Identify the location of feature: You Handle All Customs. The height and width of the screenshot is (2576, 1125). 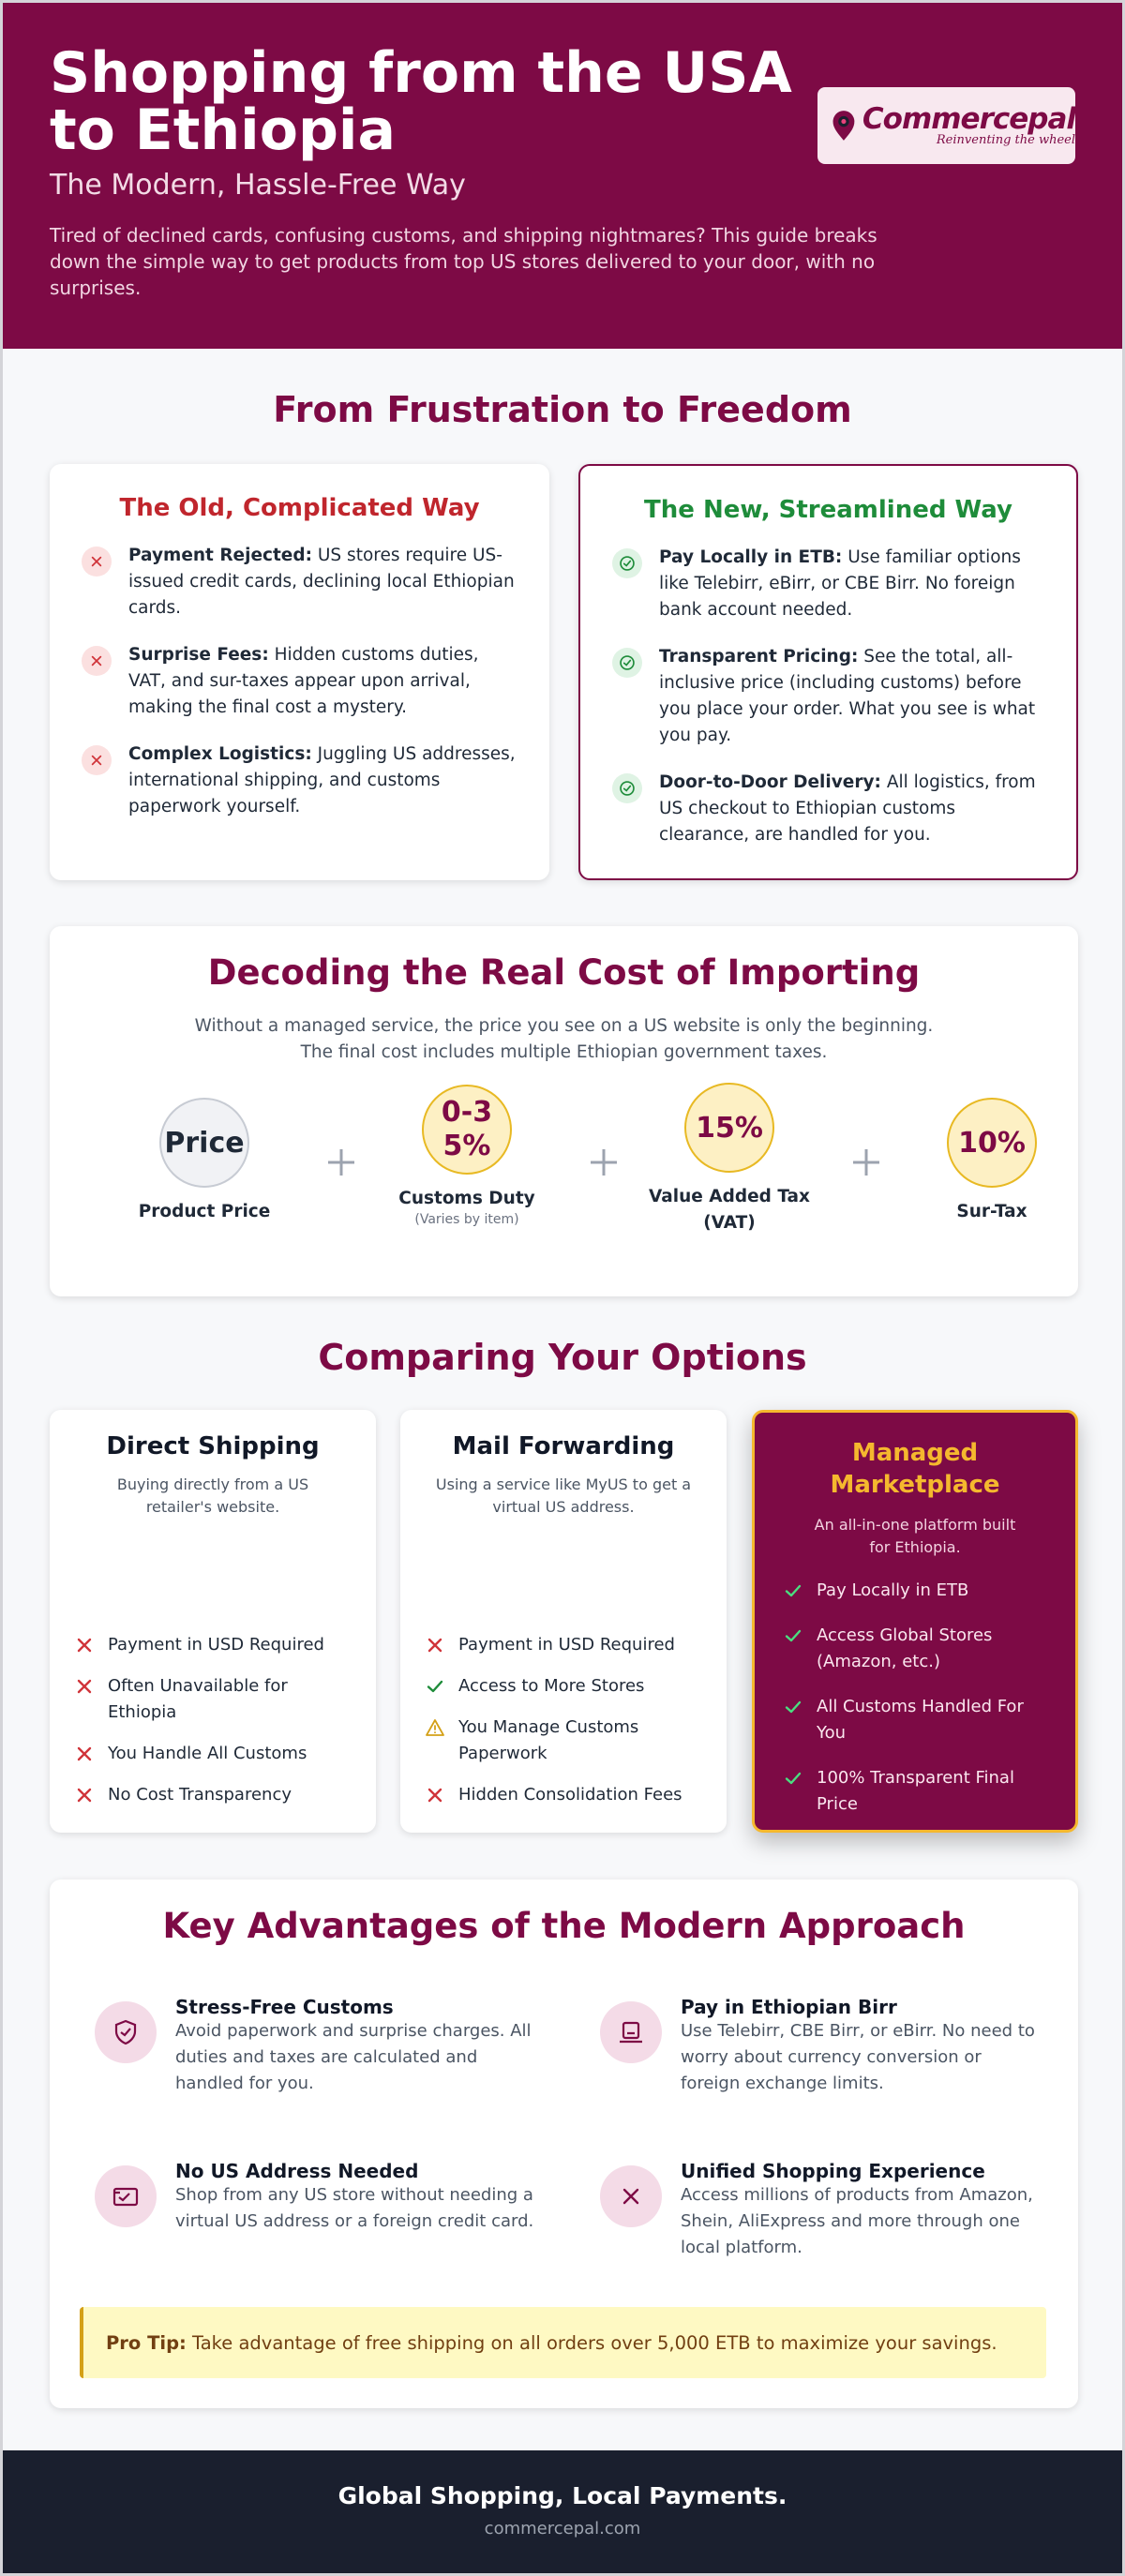
(213, 1754).